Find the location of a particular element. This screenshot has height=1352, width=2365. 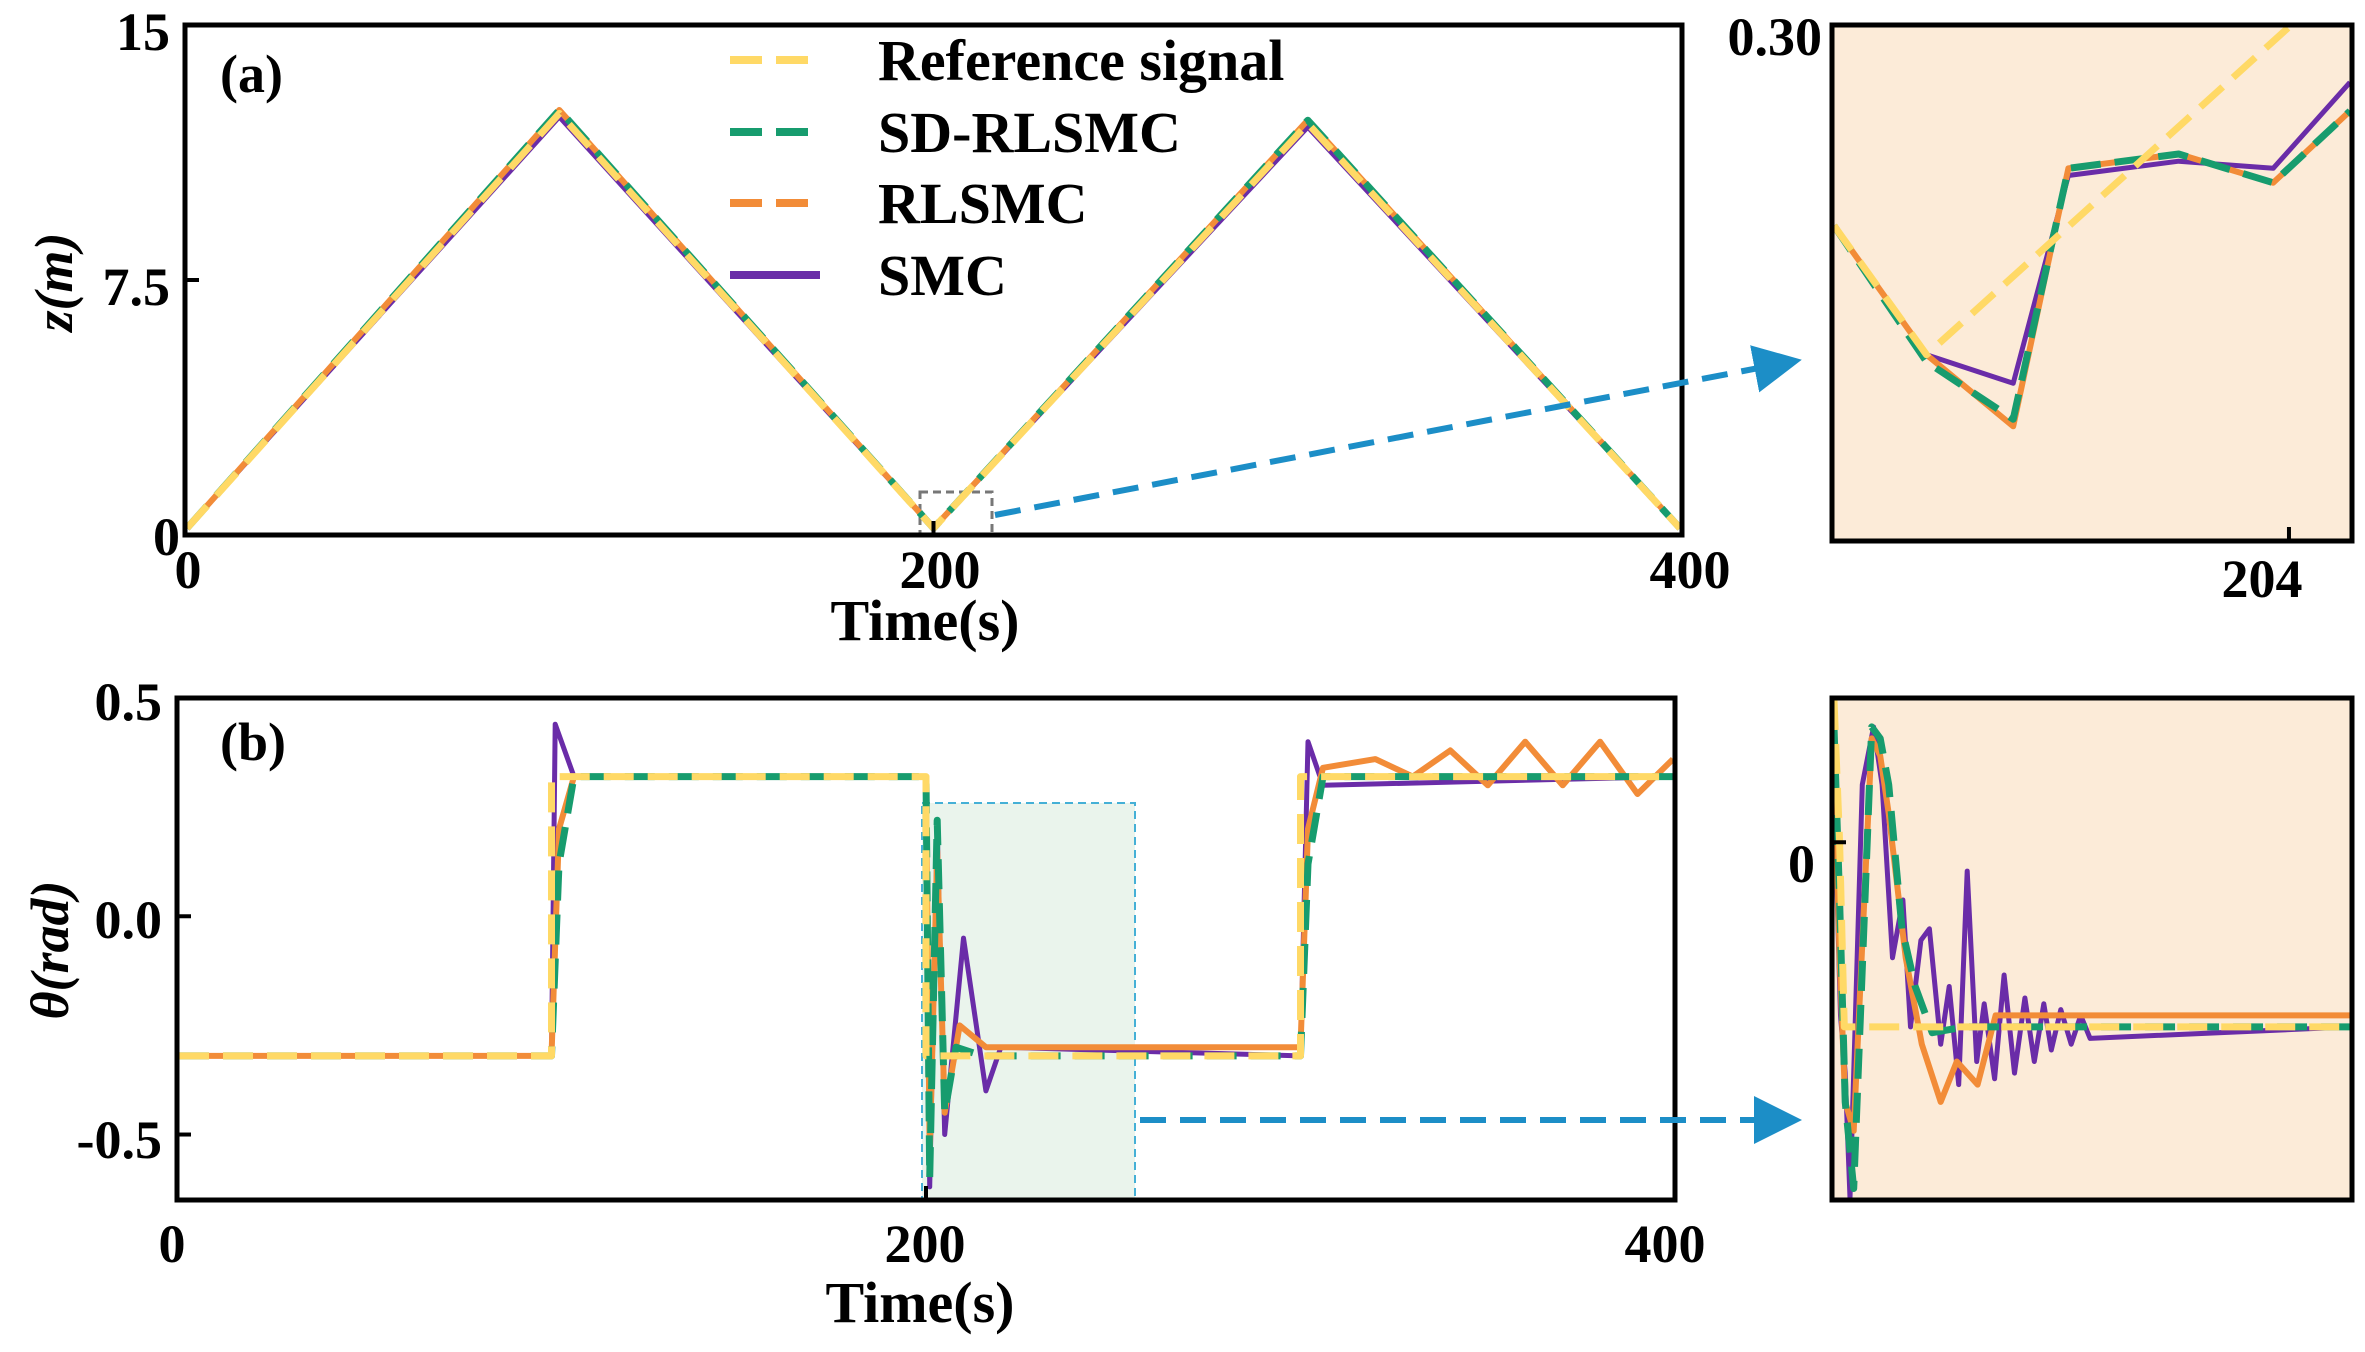

inset-a-ytick: 0.30 is located at coordinates (1775, 37).